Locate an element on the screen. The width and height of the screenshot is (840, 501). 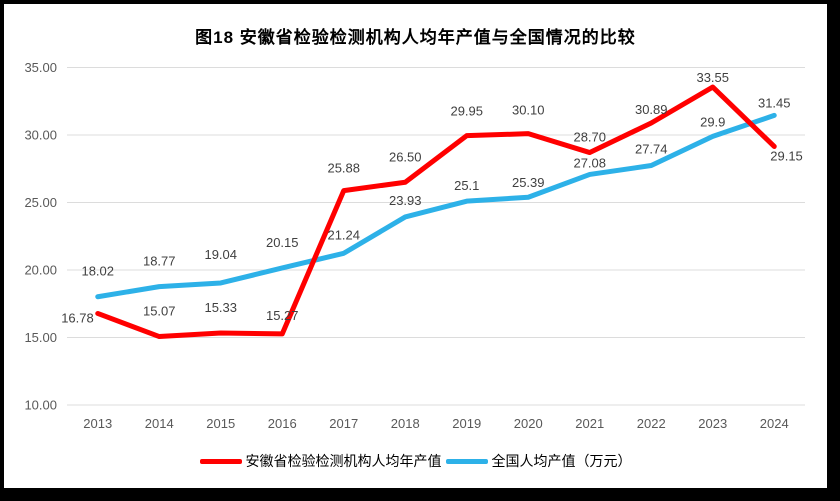
data-label: 25.88 is located at coordinates (343, 168).